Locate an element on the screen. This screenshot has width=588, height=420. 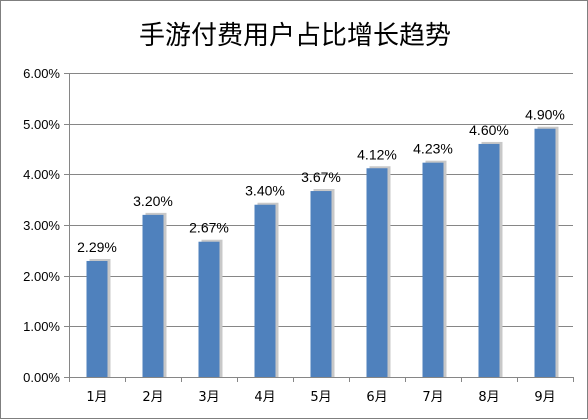
y-tick-label: 4.00% is located at coordinates (41, 174).